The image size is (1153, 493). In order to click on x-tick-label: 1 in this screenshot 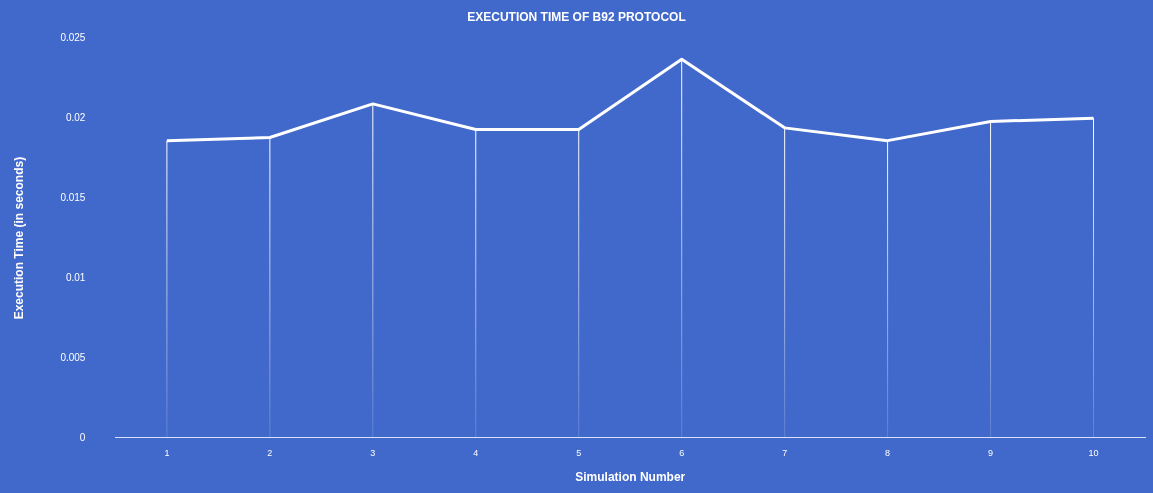, I will do `click(167, 452)`.